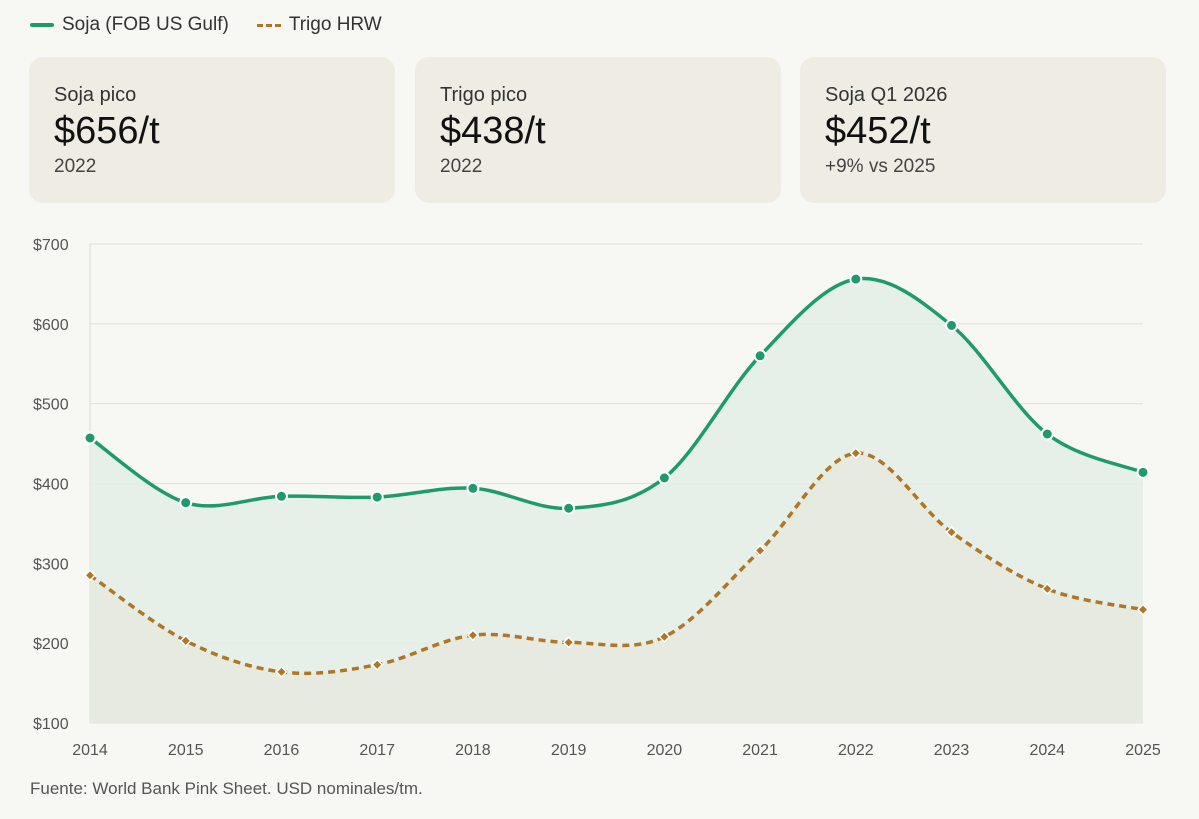  I want to click on y-axis-tick-labels: $100 $200 $300 $400 $500 $600 $700, so click(51, 485).